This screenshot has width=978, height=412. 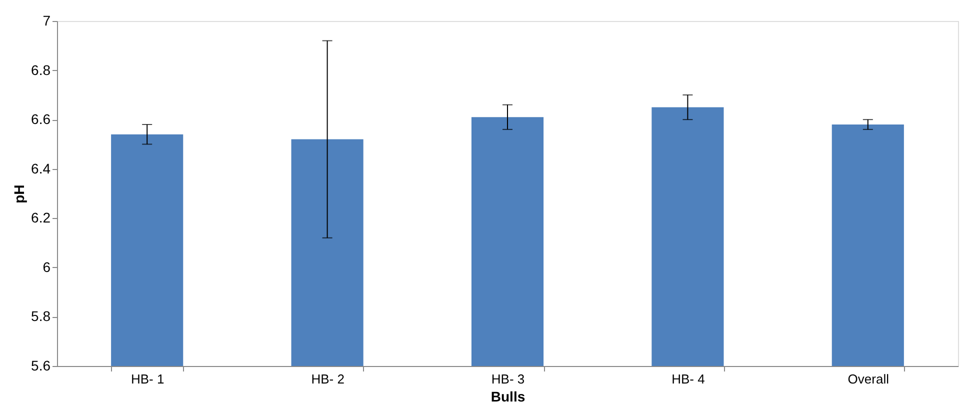 I want to click on y-tick-label: 6.6, so click(x=41, y=119).